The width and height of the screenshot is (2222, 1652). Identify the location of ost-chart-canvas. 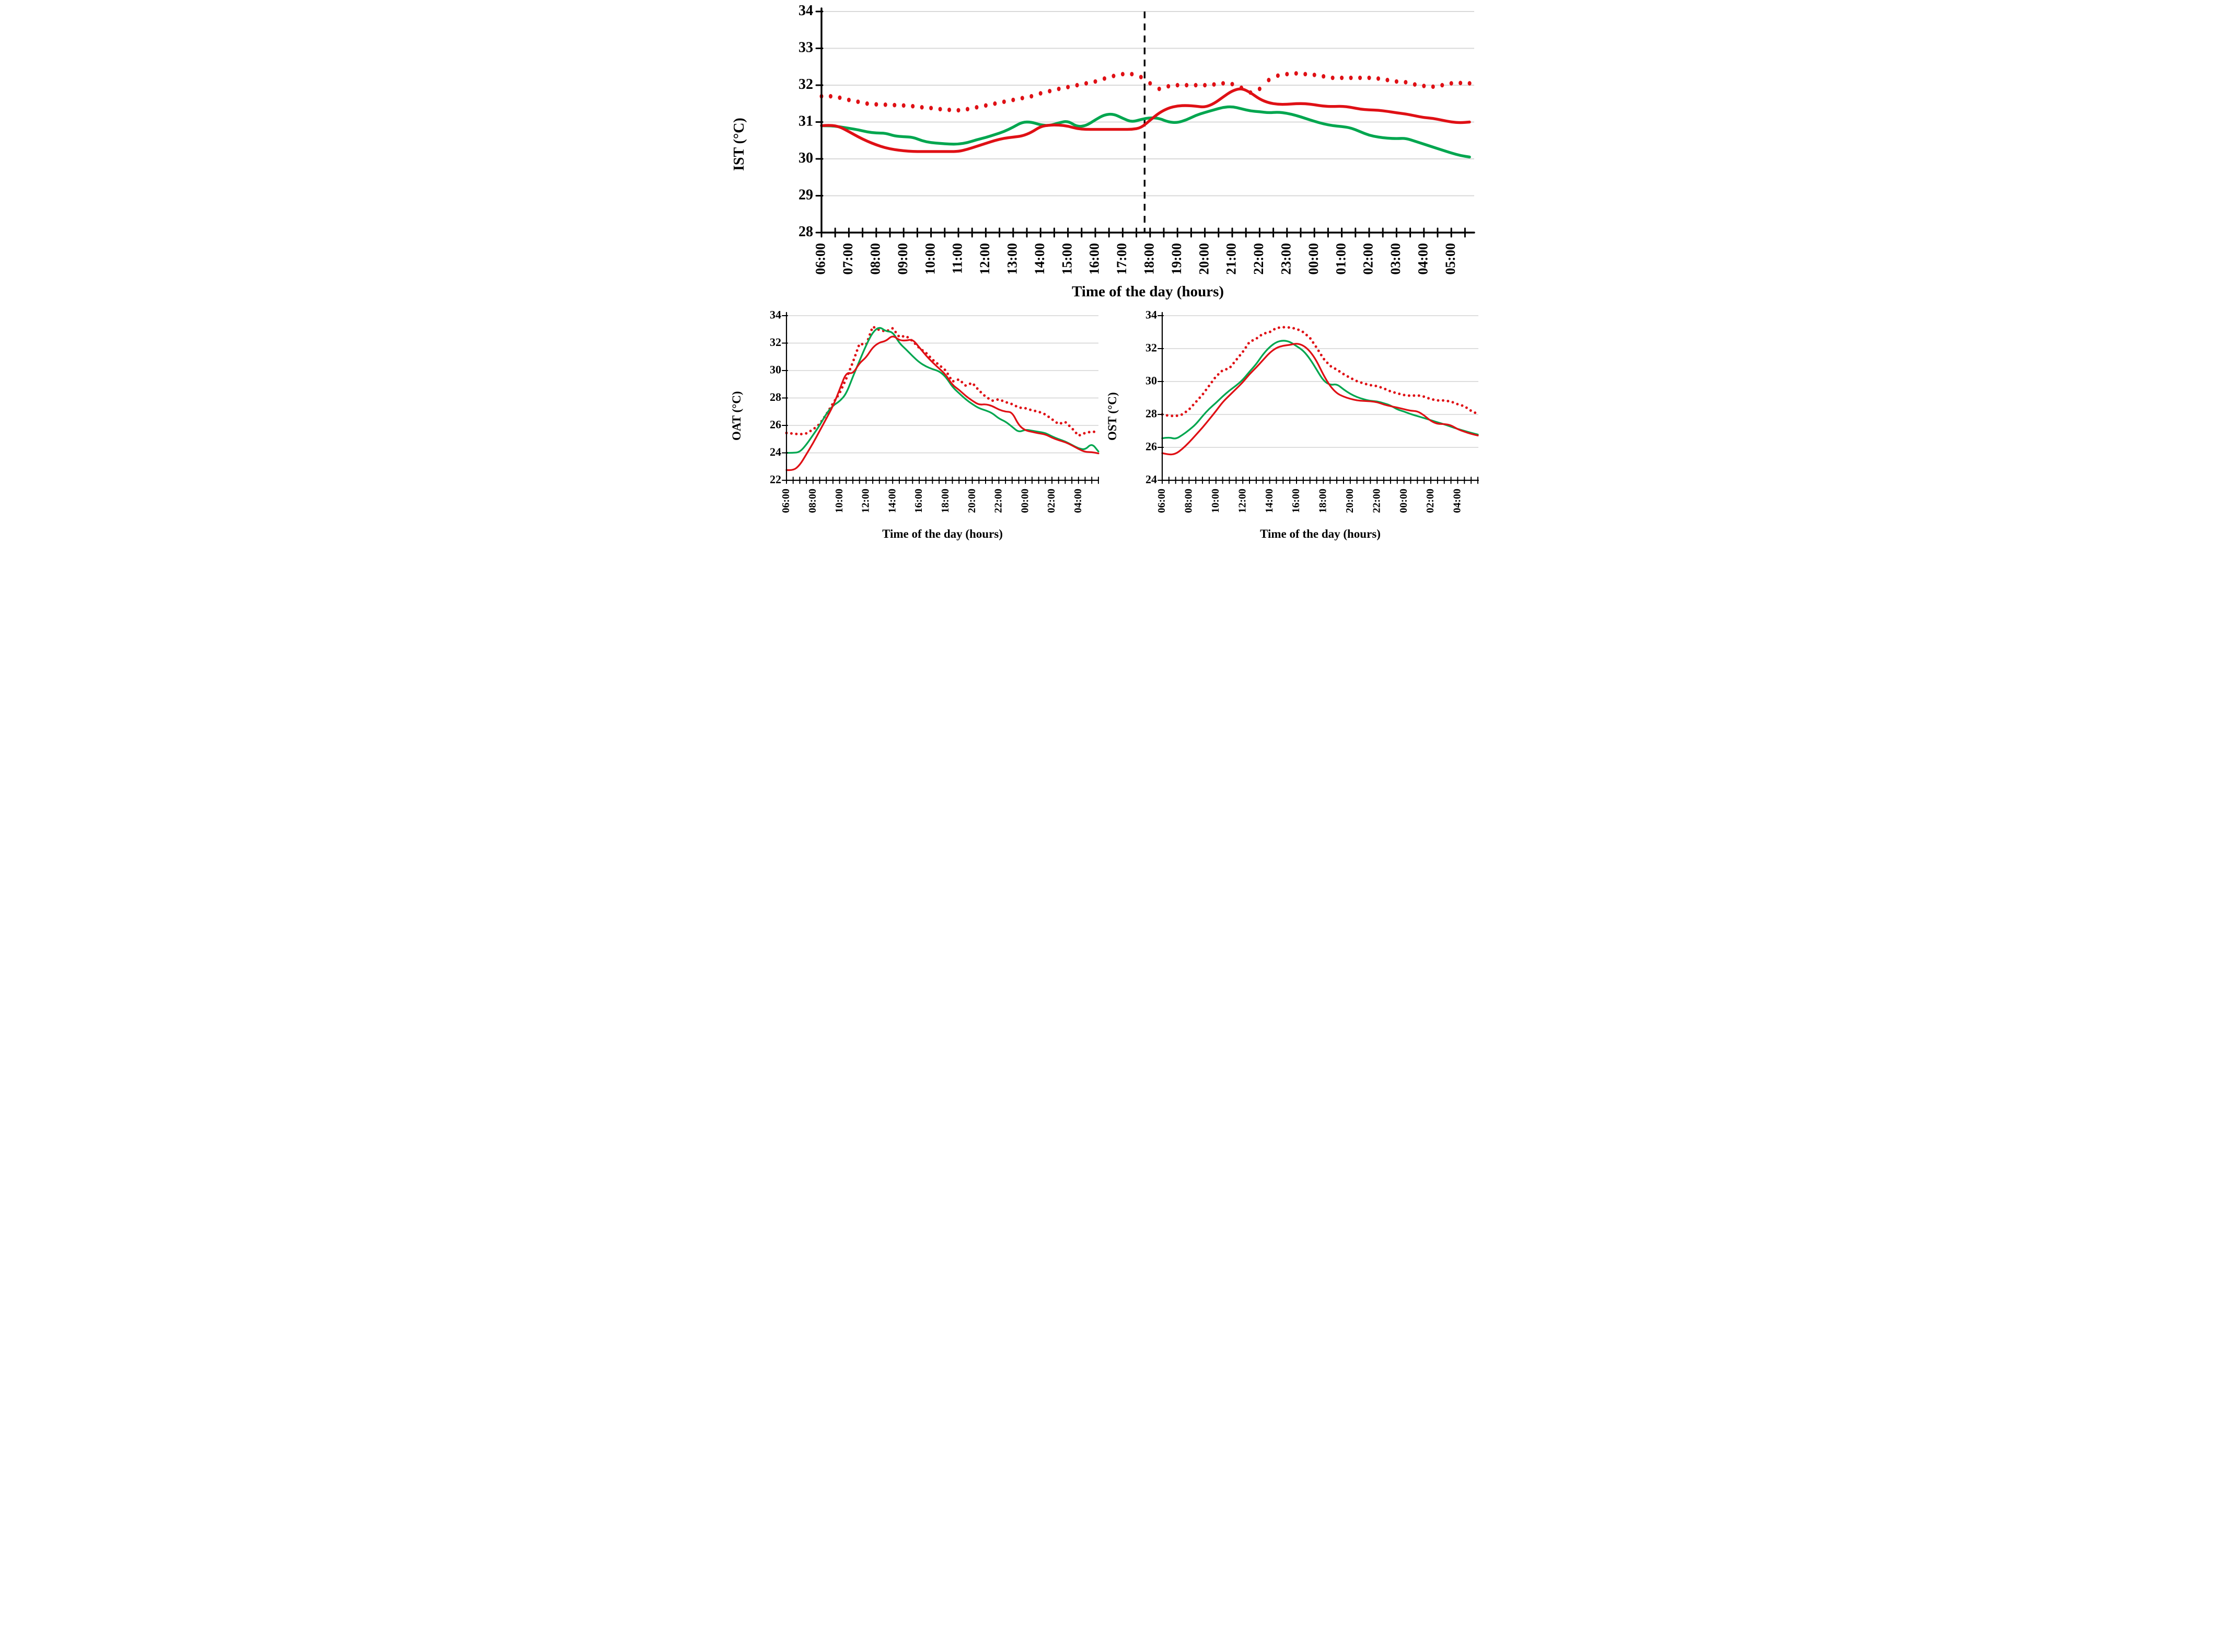
(1296, 417).